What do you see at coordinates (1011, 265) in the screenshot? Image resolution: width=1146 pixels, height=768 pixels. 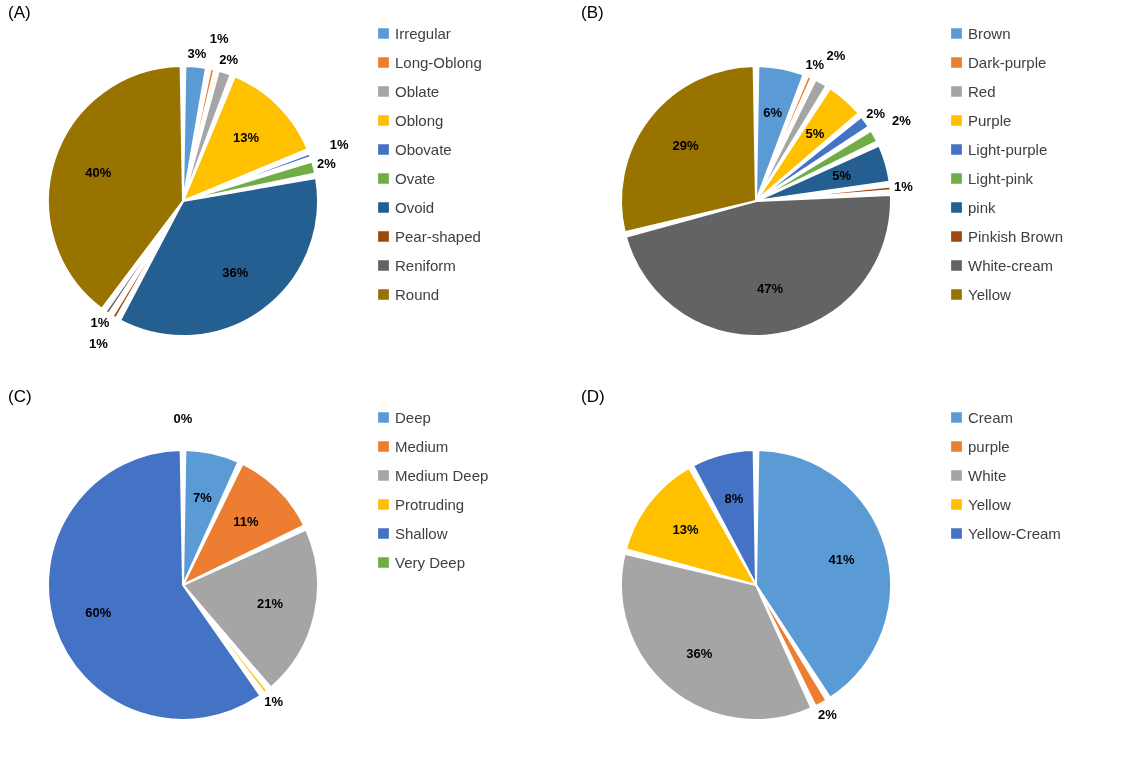 I see `legend-label: White-cream` at bounding box center [1011, 265].